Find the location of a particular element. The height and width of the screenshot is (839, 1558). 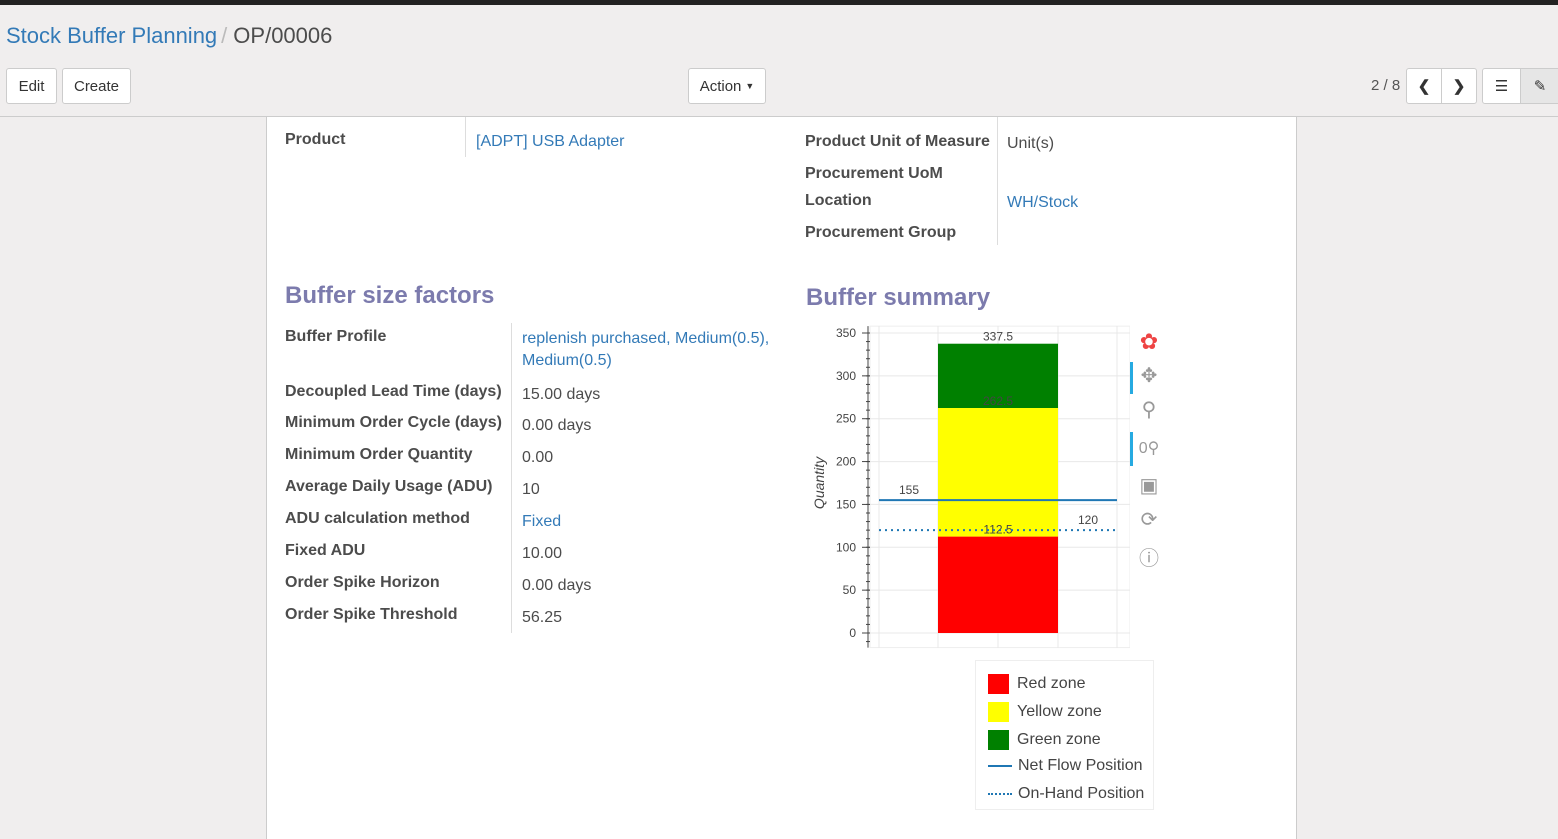

edit-form-icon: ✎ is located at coordinates (1540, 86).